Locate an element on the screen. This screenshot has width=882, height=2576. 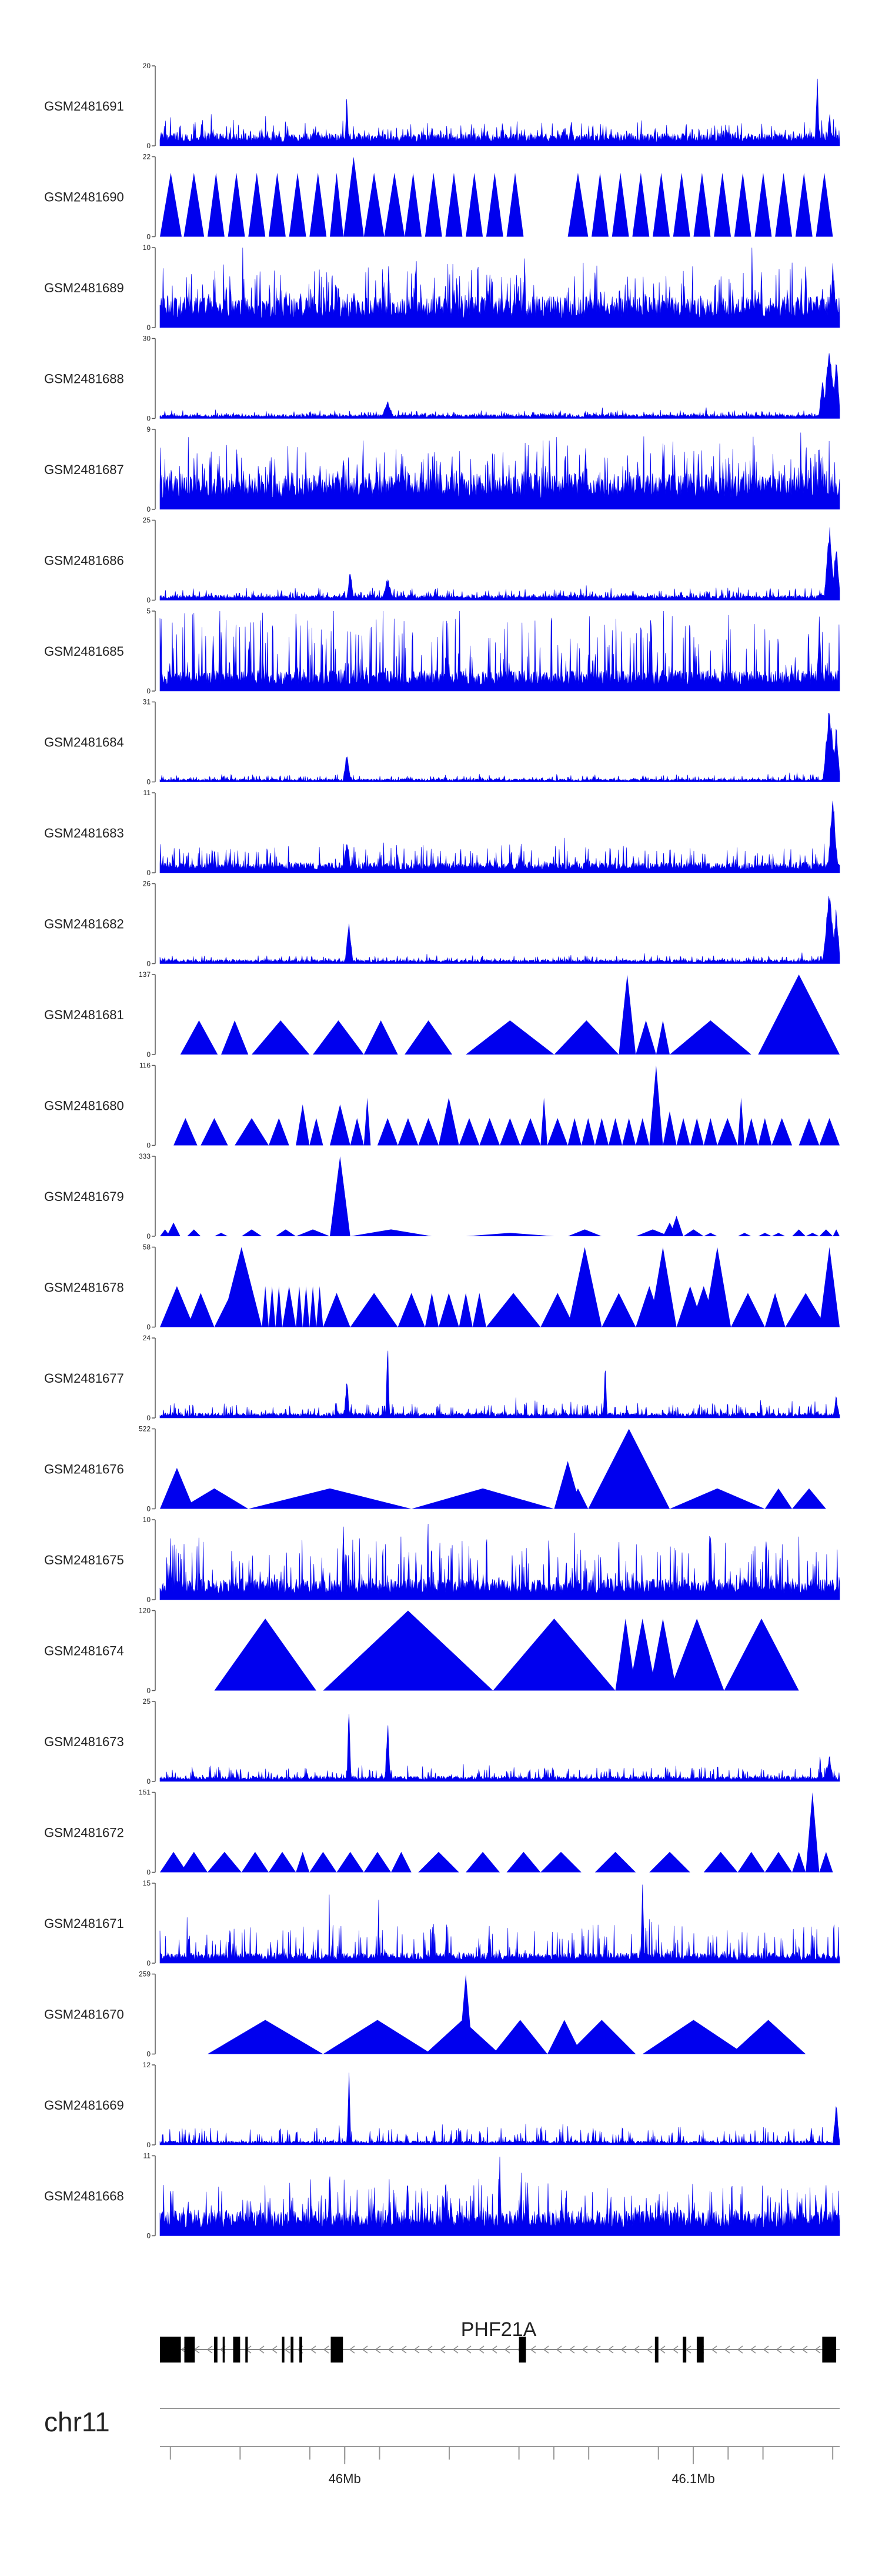
track-GSM2481669: GSM2481669 12 0 is located at coordinates (442, 2105).